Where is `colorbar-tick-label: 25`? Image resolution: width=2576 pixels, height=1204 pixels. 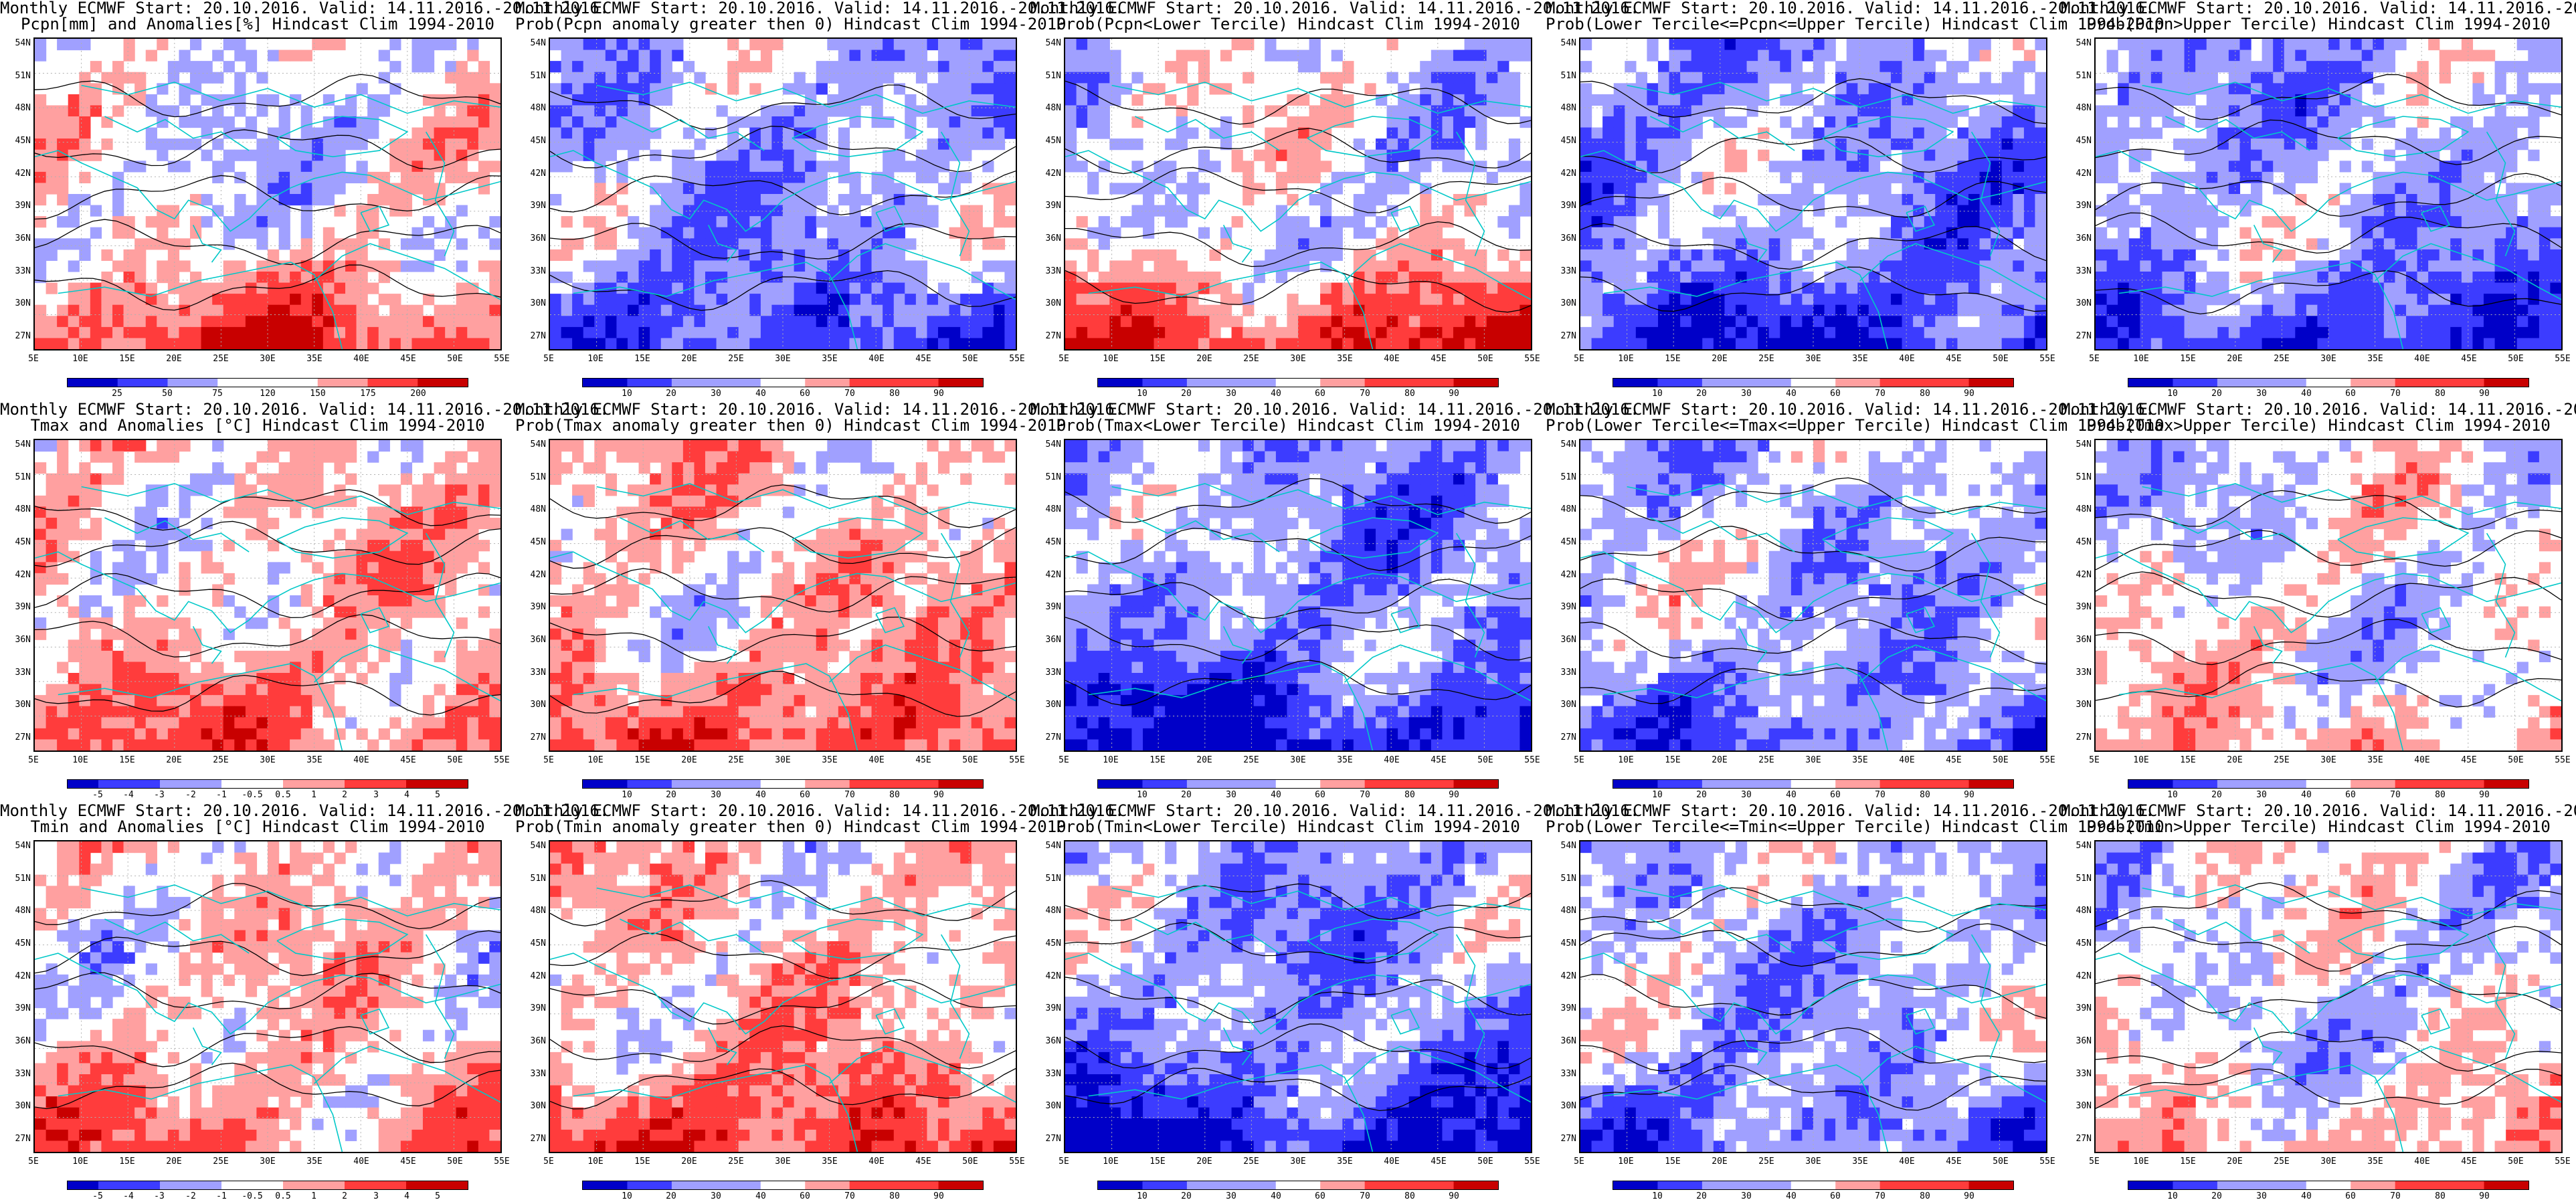 colorbar-tick-label: 25 is located at coordinates (117, 394).